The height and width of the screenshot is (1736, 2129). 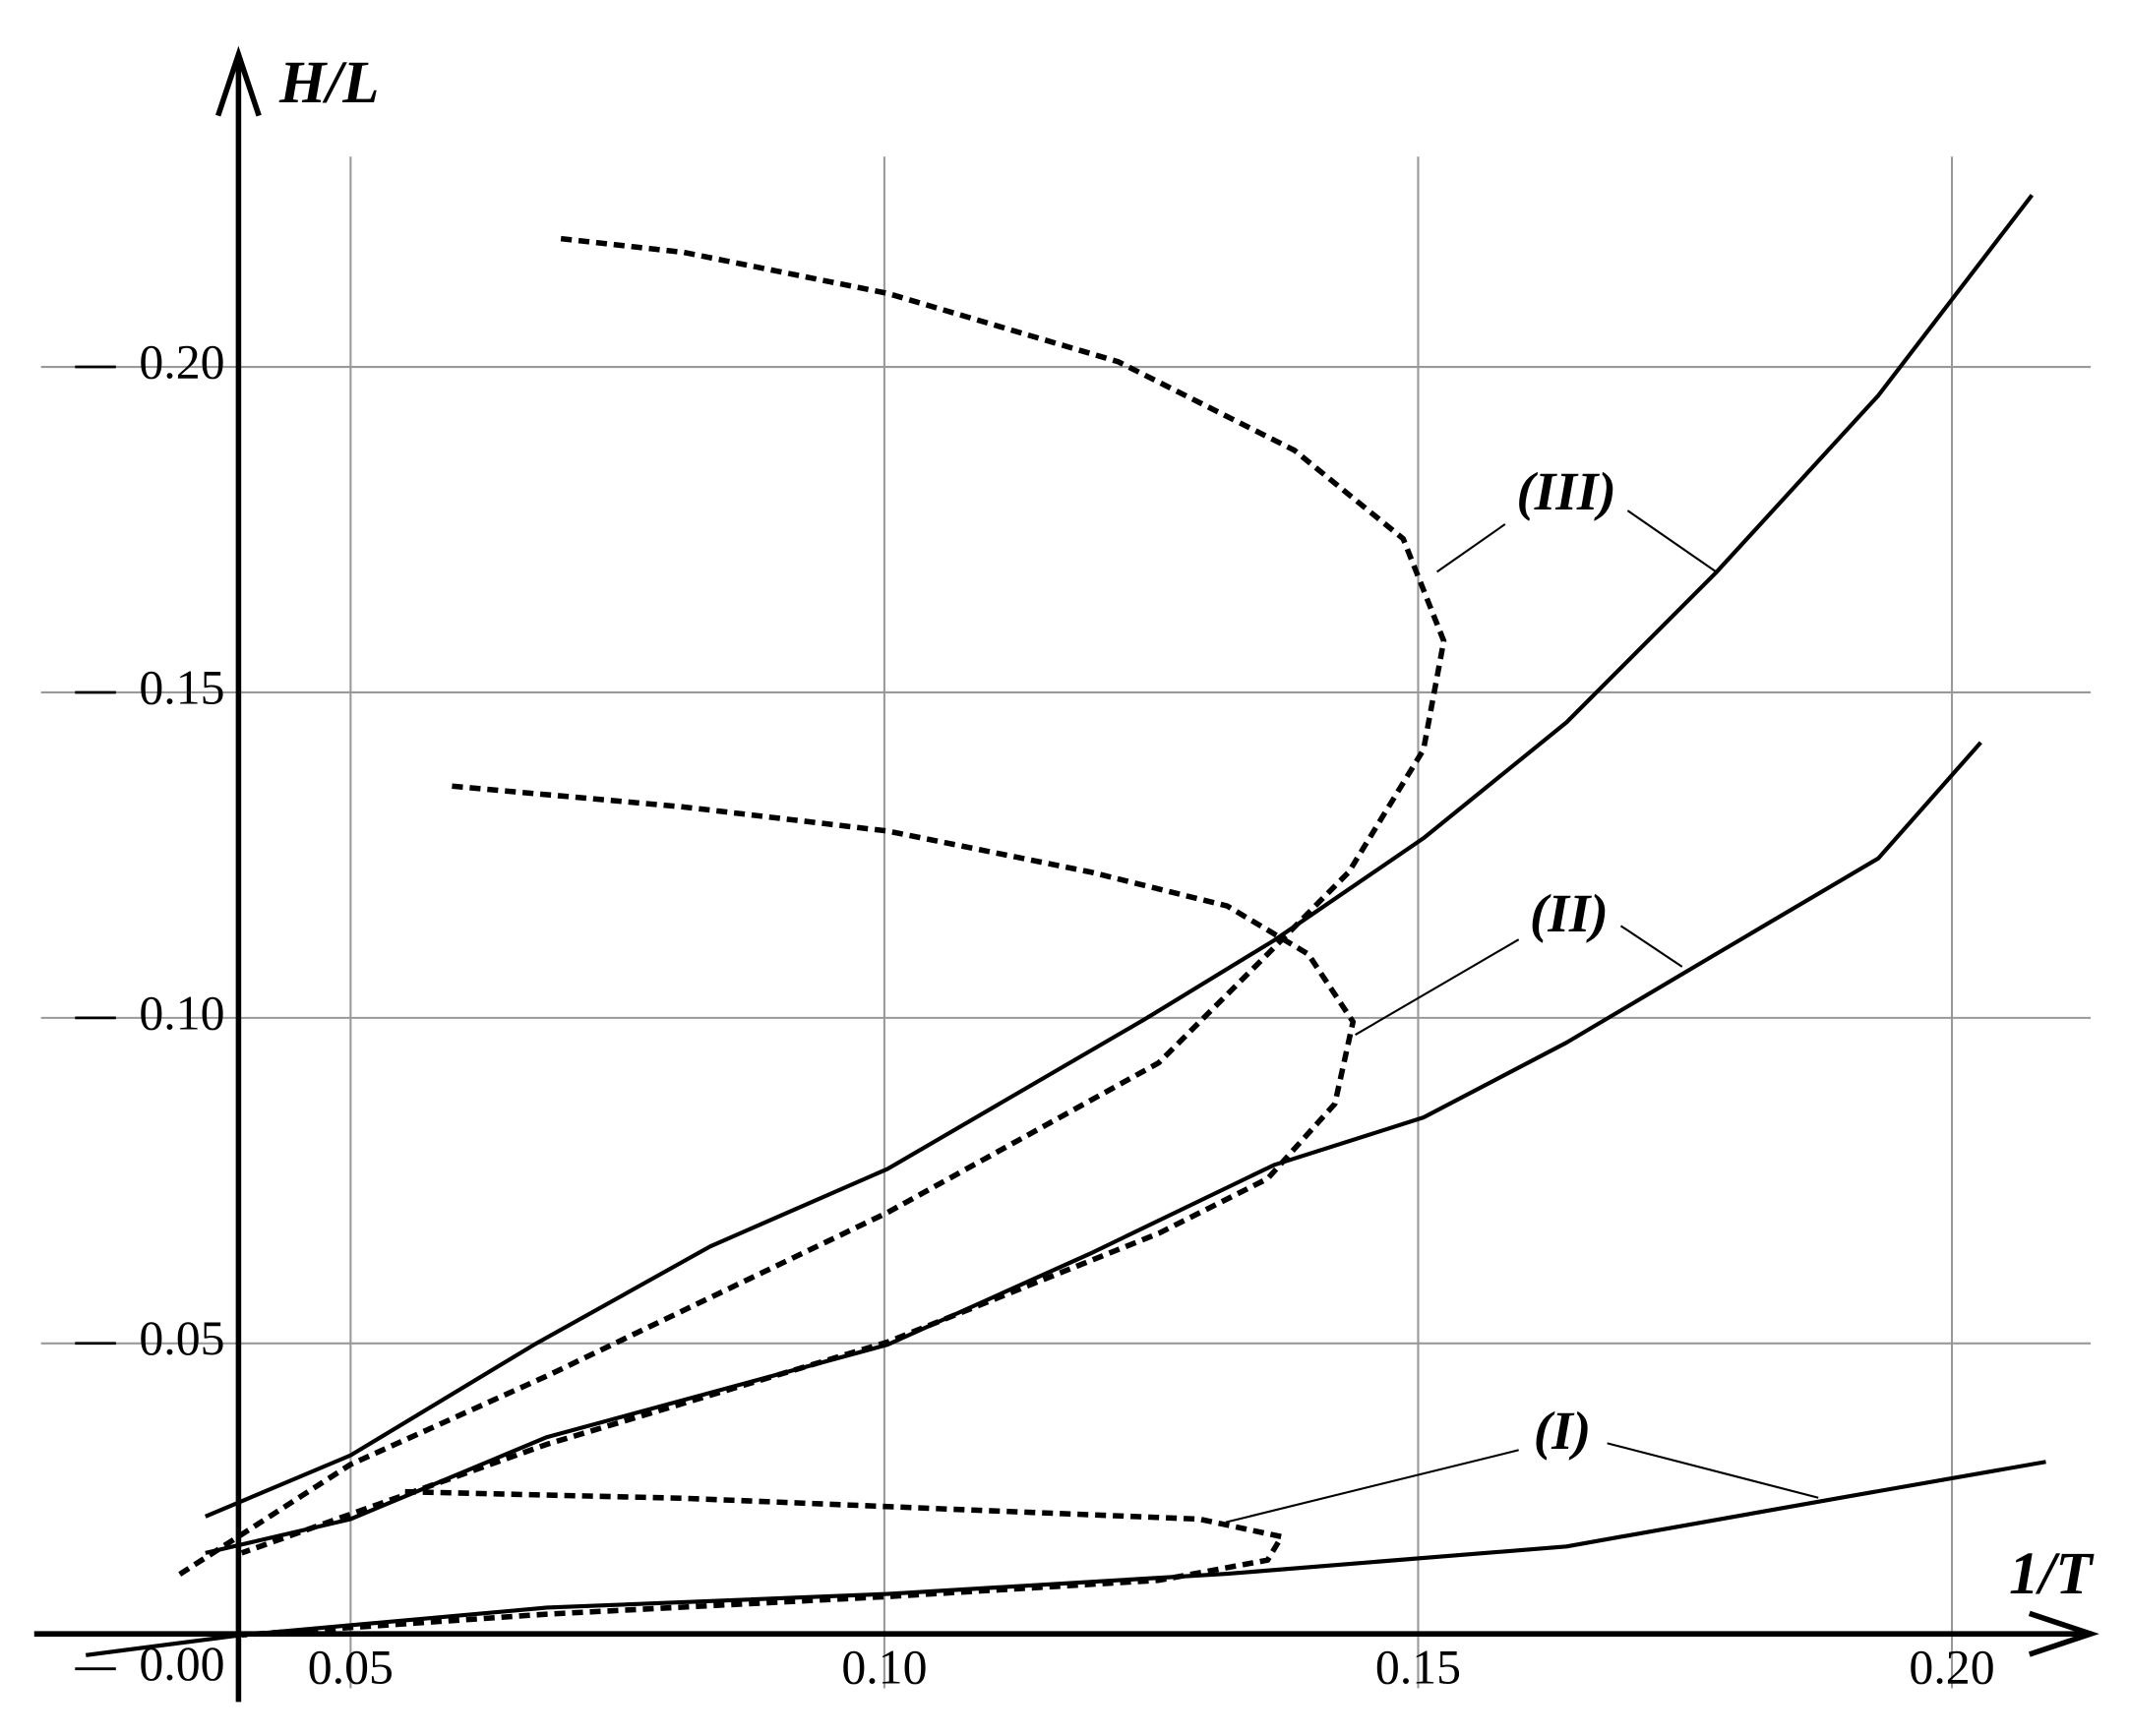 I want to click on x-tick-label: 0.05, so click(x=351, y=1667).